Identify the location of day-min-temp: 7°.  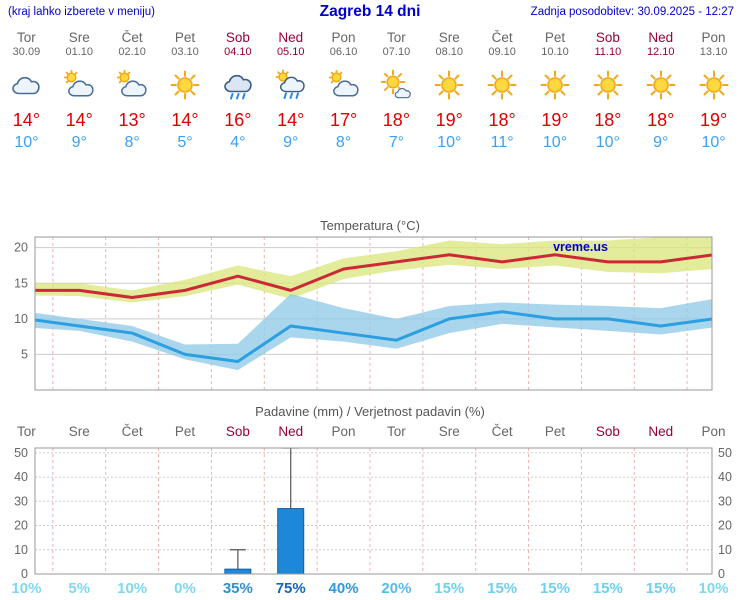
(396, 142).